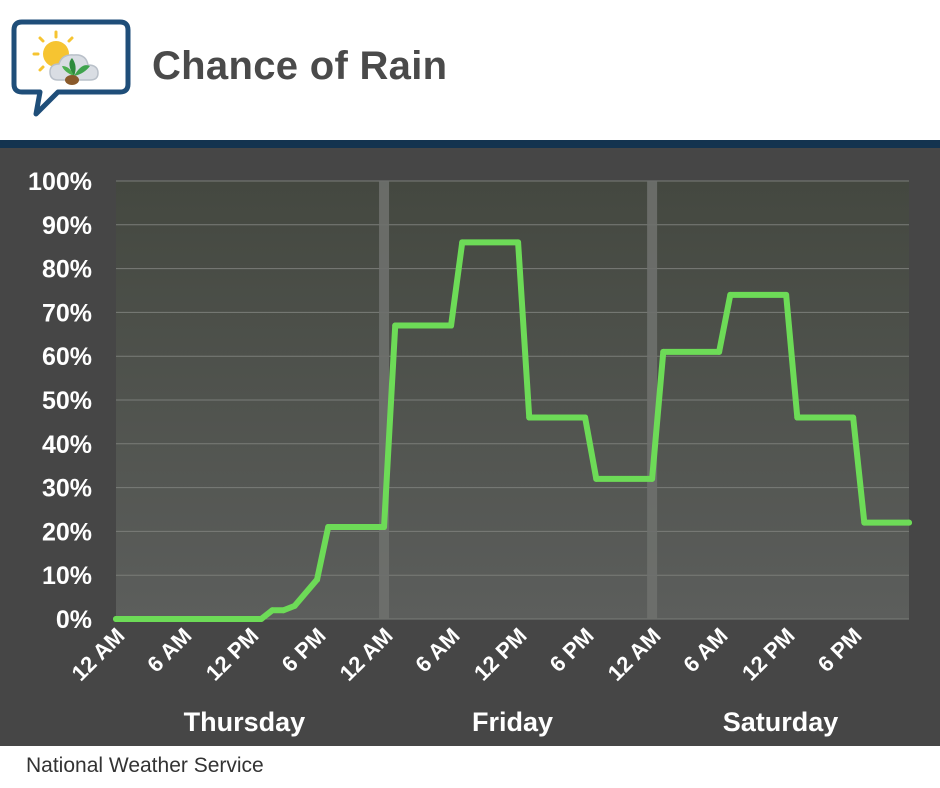 This screenshot has height=788, width=940. Describe the element at coordinates (781, 722) in the screenshot. I see `day-label: Saturday` at that location.